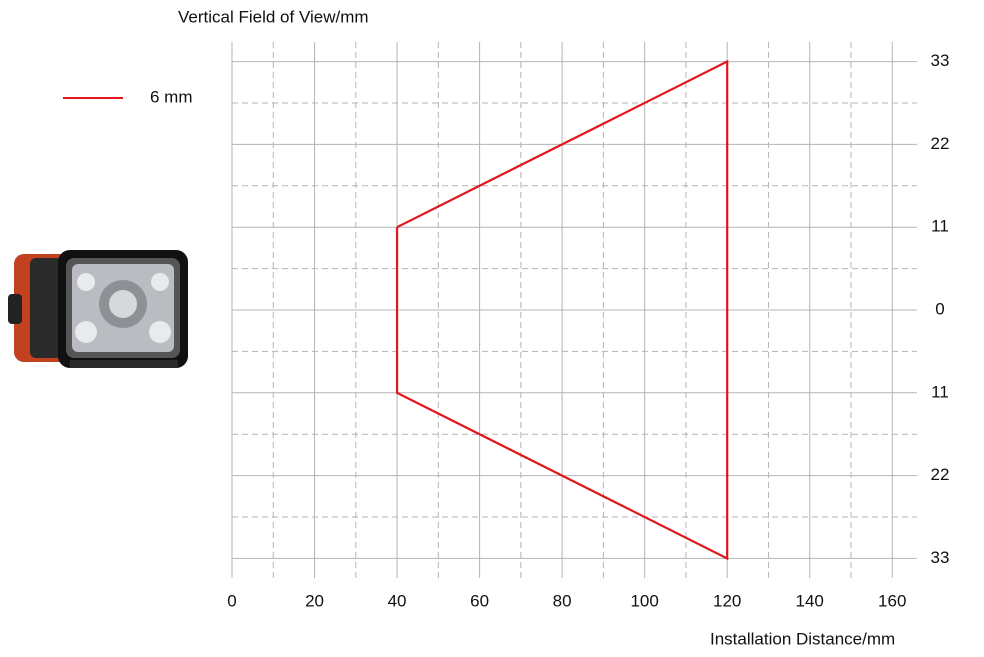 The width and height of the screenshot is (984, 657). Describe the element at coordinates (171, 96) in the screenshot. I see `legend-label: 6 mm` at that location.